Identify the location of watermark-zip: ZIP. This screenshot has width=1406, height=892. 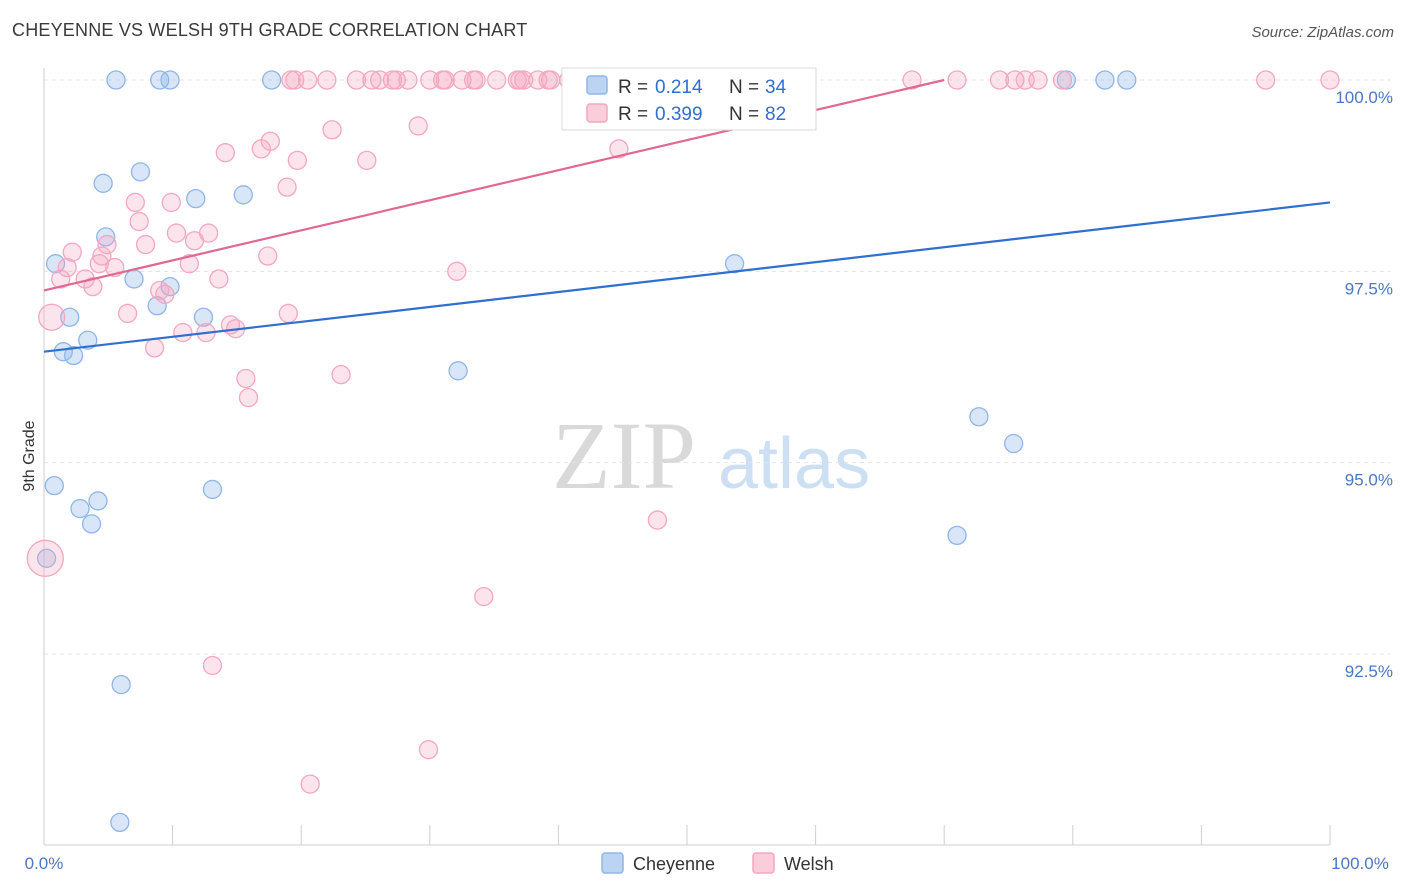
(624, 455).